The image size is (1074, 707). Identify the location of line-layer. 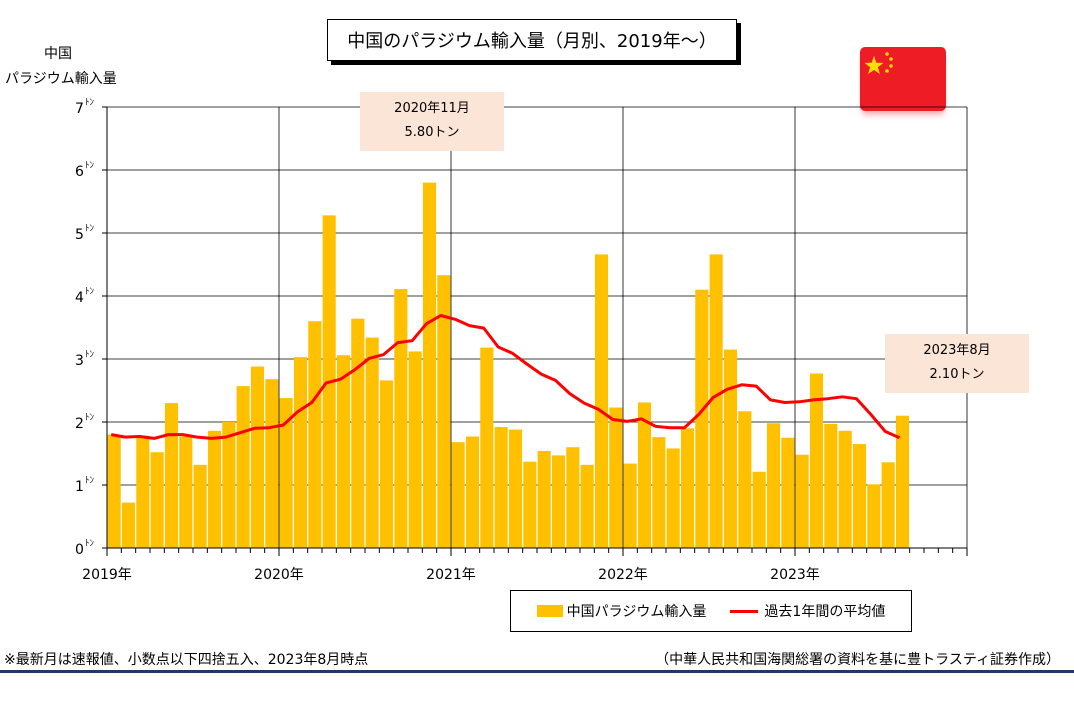
(505, 377).